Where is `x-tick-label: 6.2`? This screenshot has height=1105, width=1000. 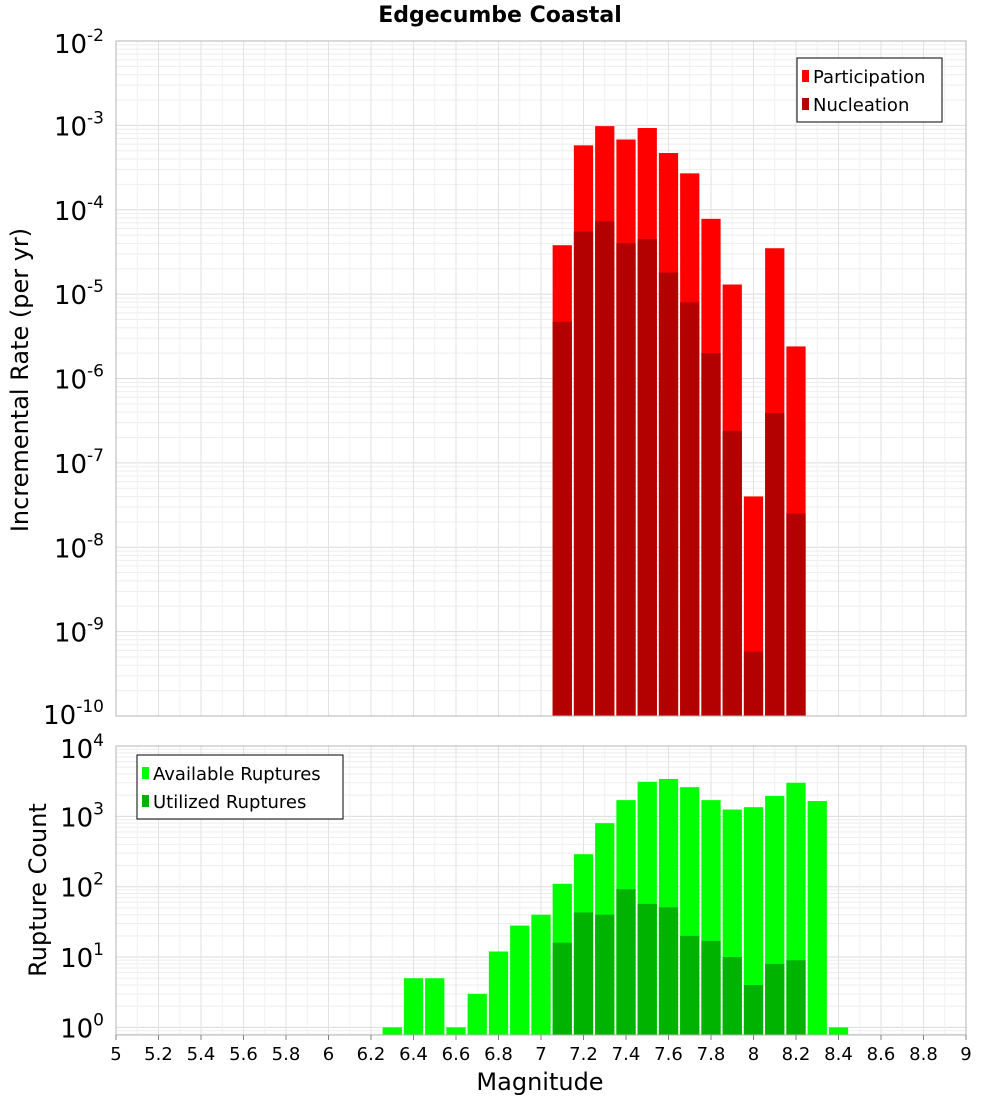
x-tick-label: 6.2 is located at coordinates (371, 1054).